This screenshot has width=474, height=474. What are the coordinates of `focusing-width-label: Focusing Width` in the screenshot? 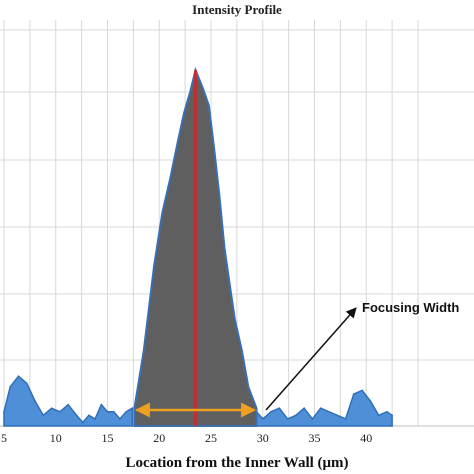 It's located at (410, 307).